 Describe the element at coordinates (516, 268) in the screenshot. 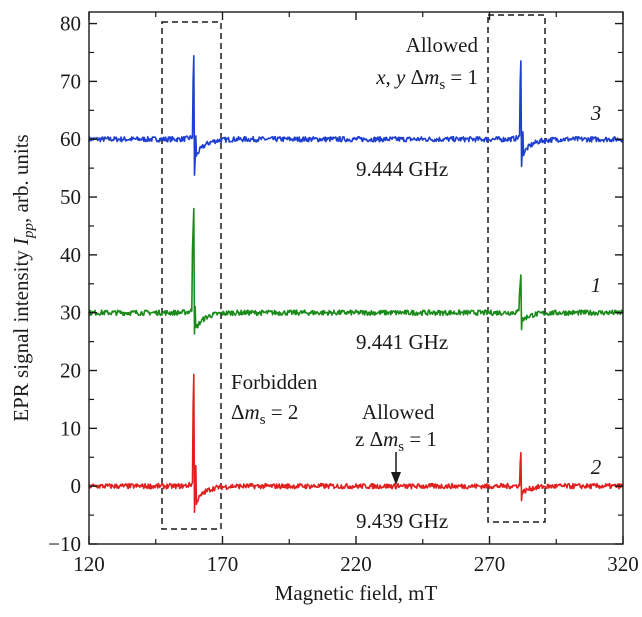

I see `allowed-xy-region-box` at that location.